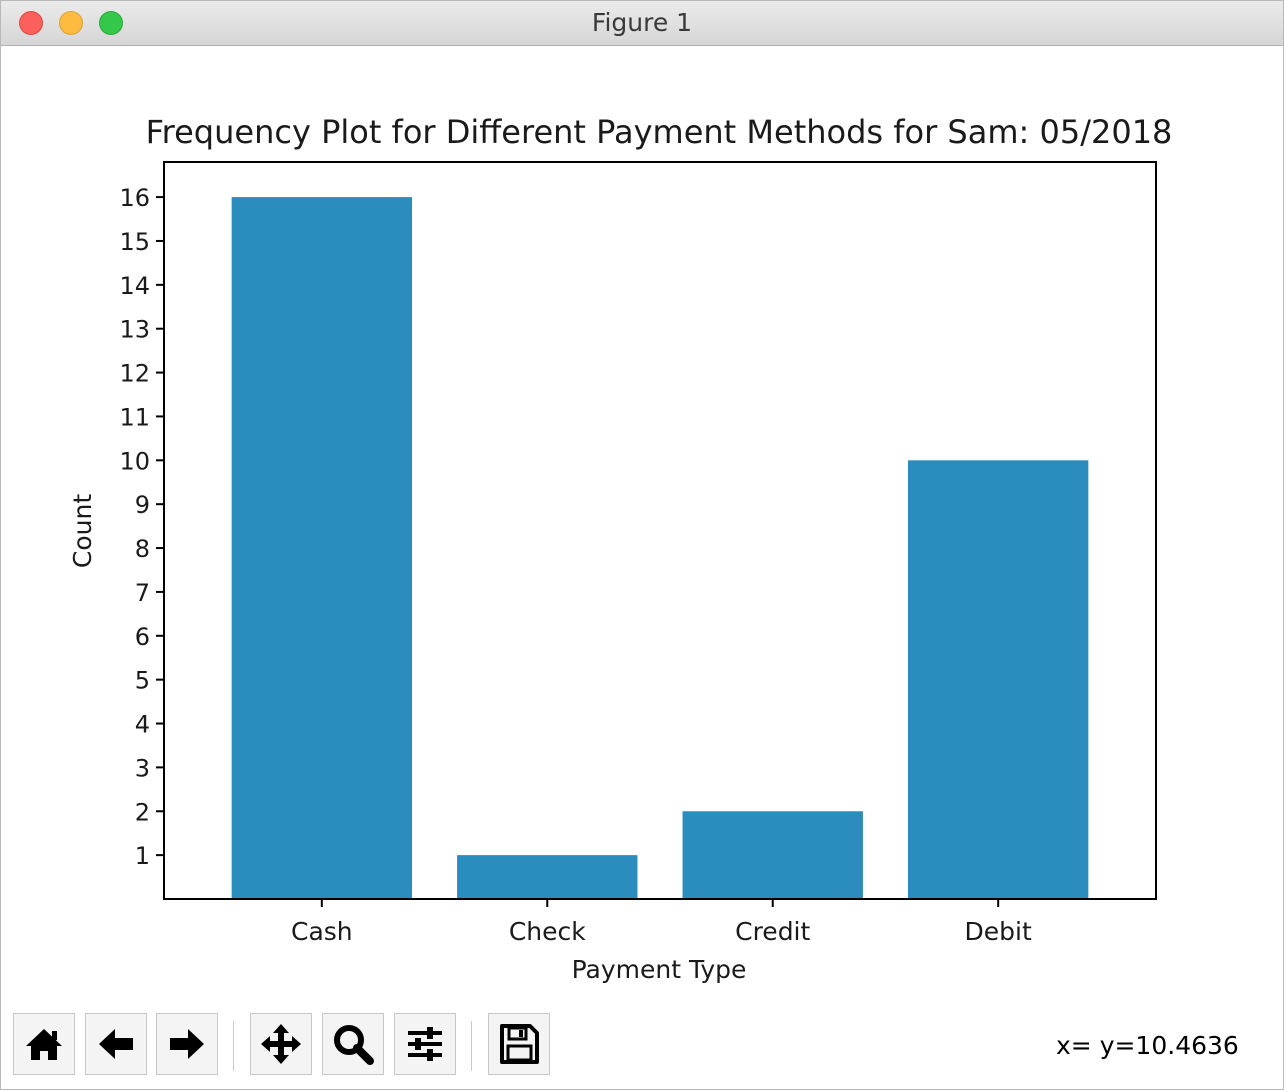 The image size is (1284, 1090). I want to click on x-tick-label: Cash, so click(322, 931).